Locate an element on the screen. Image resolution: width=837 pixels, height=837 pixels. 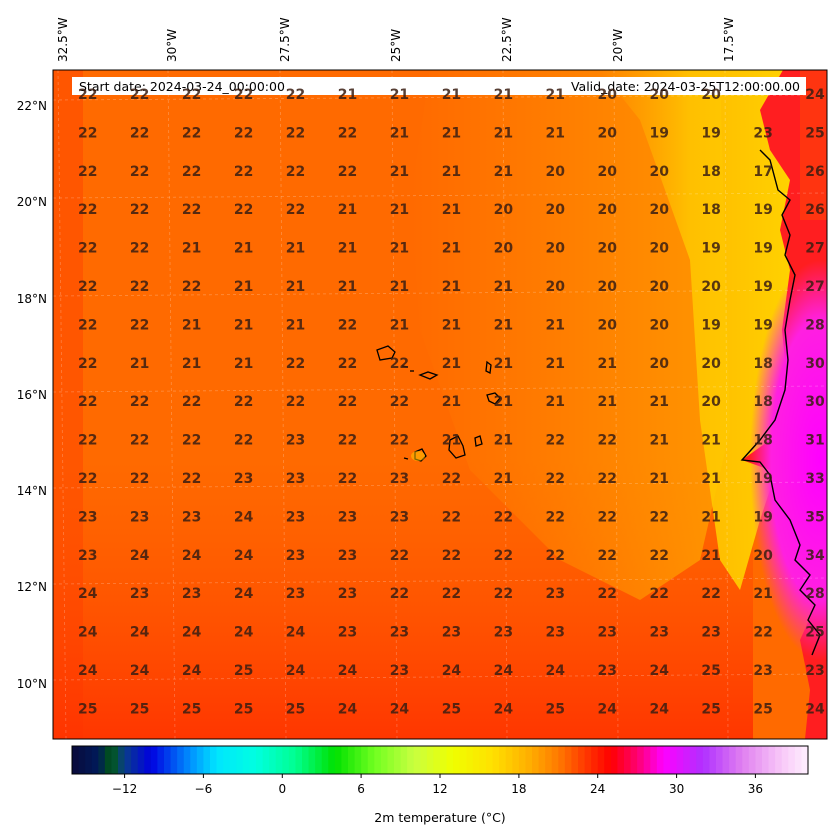
temperature-value-r14-c1: 24 is located at coordinates (140, 633).